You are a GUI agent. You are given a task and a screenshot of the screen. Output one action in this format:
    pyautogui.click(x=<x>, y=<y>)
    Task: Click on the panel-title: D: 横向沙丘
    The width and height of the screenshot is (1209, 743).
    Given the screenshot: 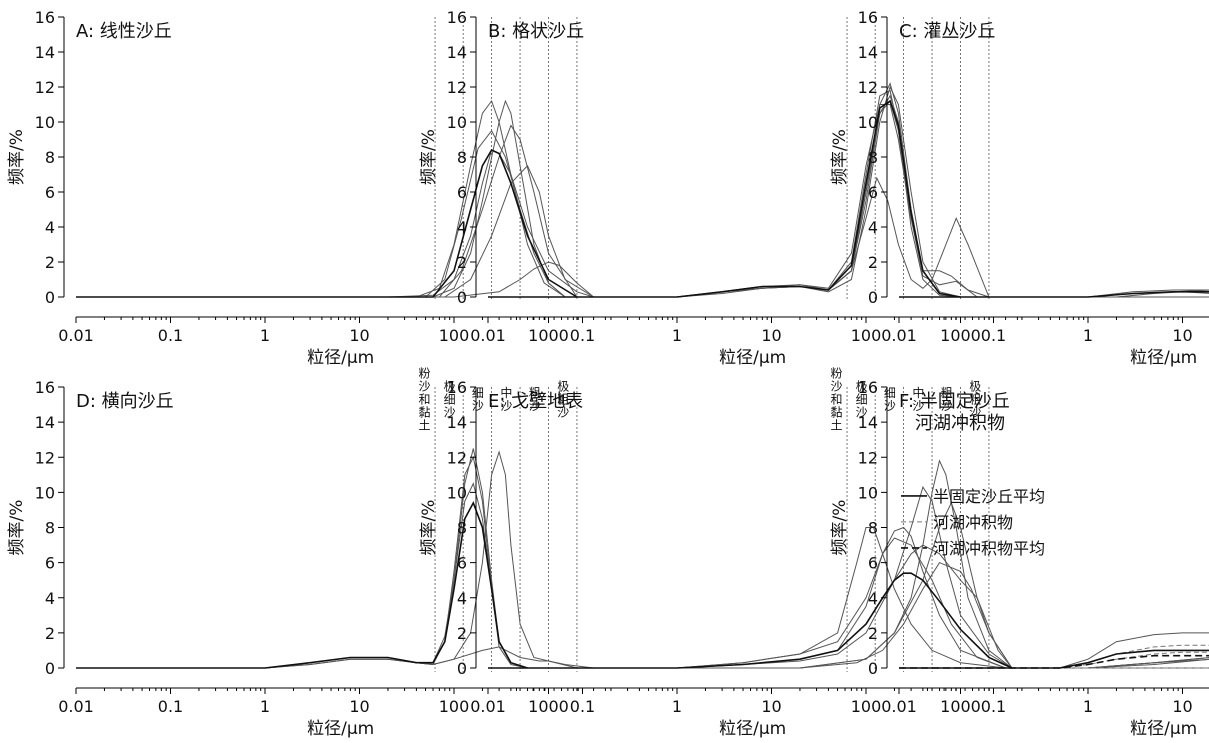 What is the action you would take?
    pyautogui.click(x=125, y=401)
    